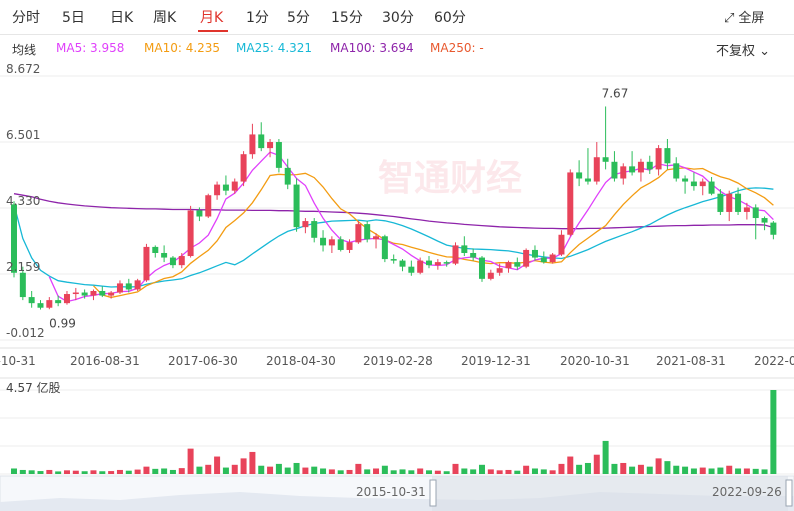 This screenshot has width=794, height=511. Describe the element at coordinates (744, 16) in the screenshot. I see `fullscreen-button: ⤢ 全屏` at that location.